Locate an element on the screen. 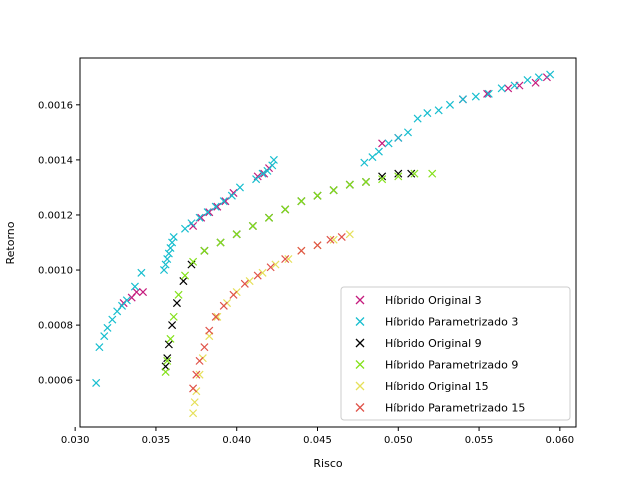  y-tick-label: 0.0006 is located at coordinates (55, 381).